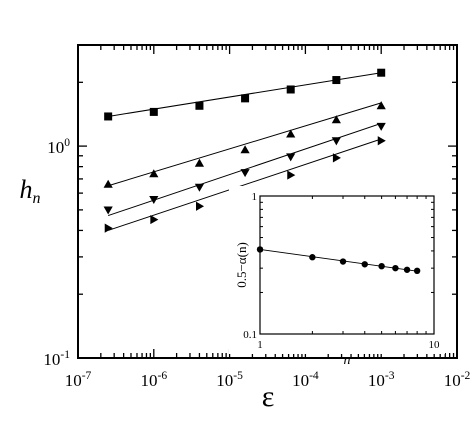 This screenshot has height=422, width=474. I want to click on x-tick-label: 10⁻², so click(457, 379).